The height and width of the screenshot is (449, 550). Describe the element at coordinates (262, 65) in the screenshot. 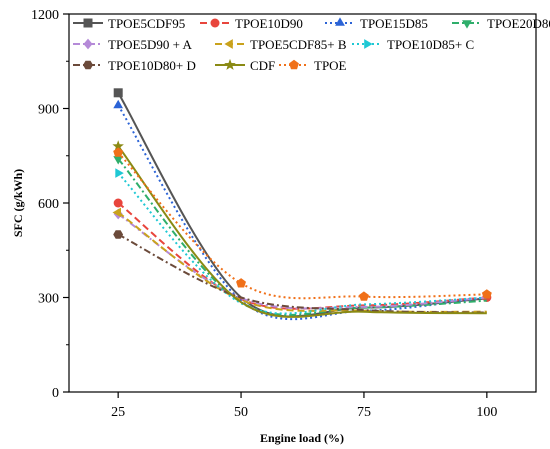

I see `legend-label: CDF` at that location.